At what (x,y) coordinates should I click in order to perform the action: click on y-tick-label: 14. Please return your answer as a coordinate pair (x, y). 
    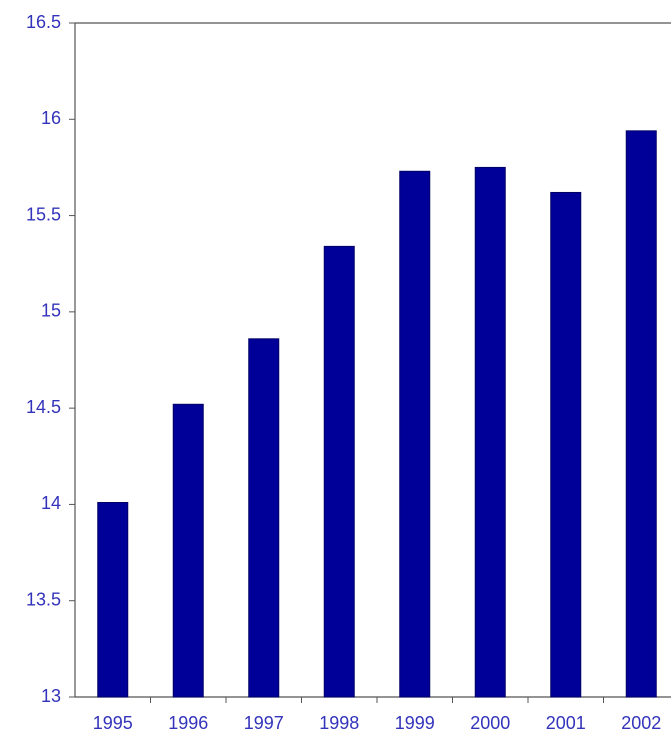
    Looking at the image, I should click on (51, 503).